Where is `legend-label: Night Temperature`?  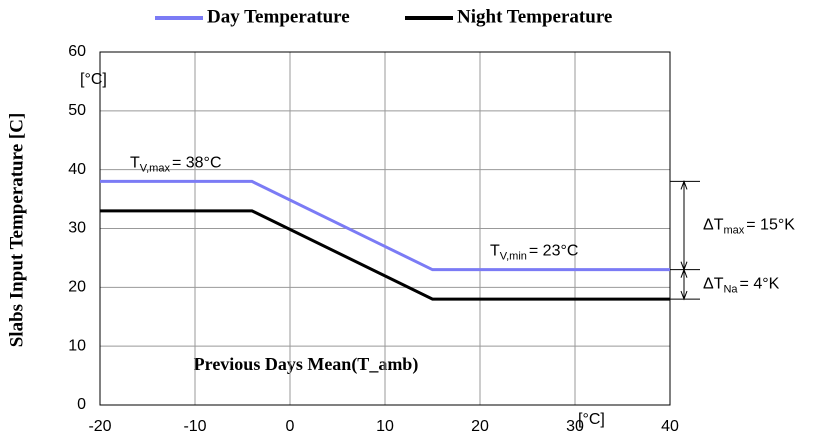
legend-label: Night Temperature is located at coordinates (534, 16).